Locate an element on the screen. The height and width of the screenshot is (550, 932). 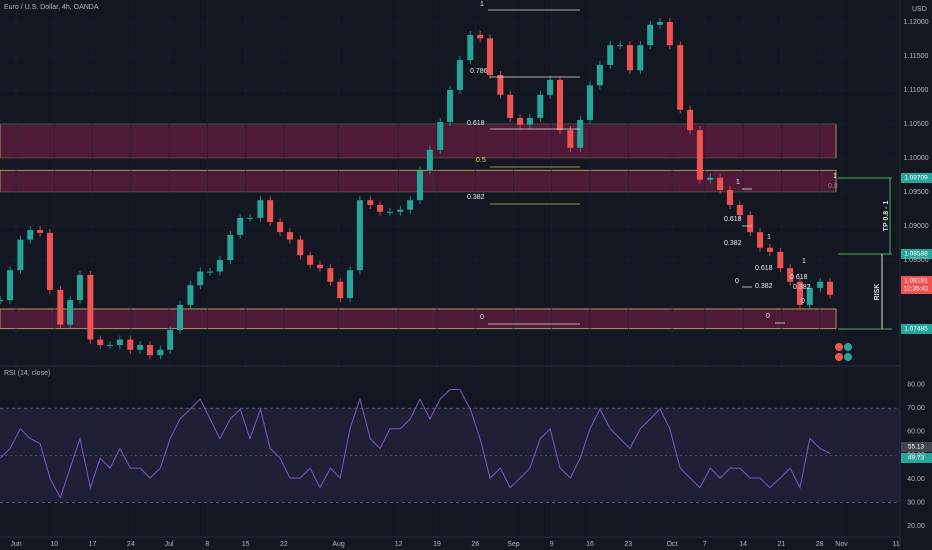
y-tick-label: 70.00 is located at coordinates (916, 408).